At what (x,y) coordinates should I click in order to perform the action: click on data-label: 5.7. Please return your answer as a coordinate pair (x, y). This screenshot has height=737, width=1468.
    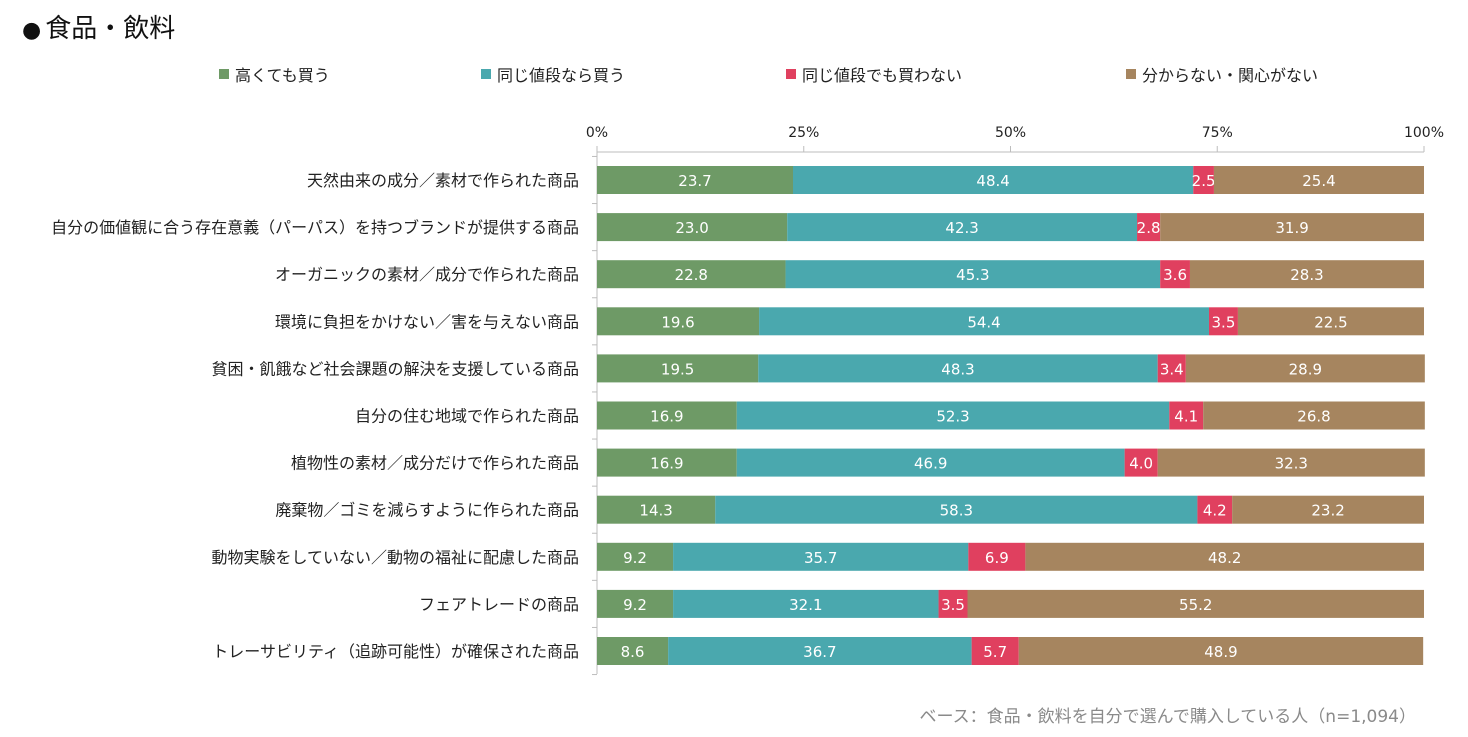
    Looking at the image, I should click on (995, 652).